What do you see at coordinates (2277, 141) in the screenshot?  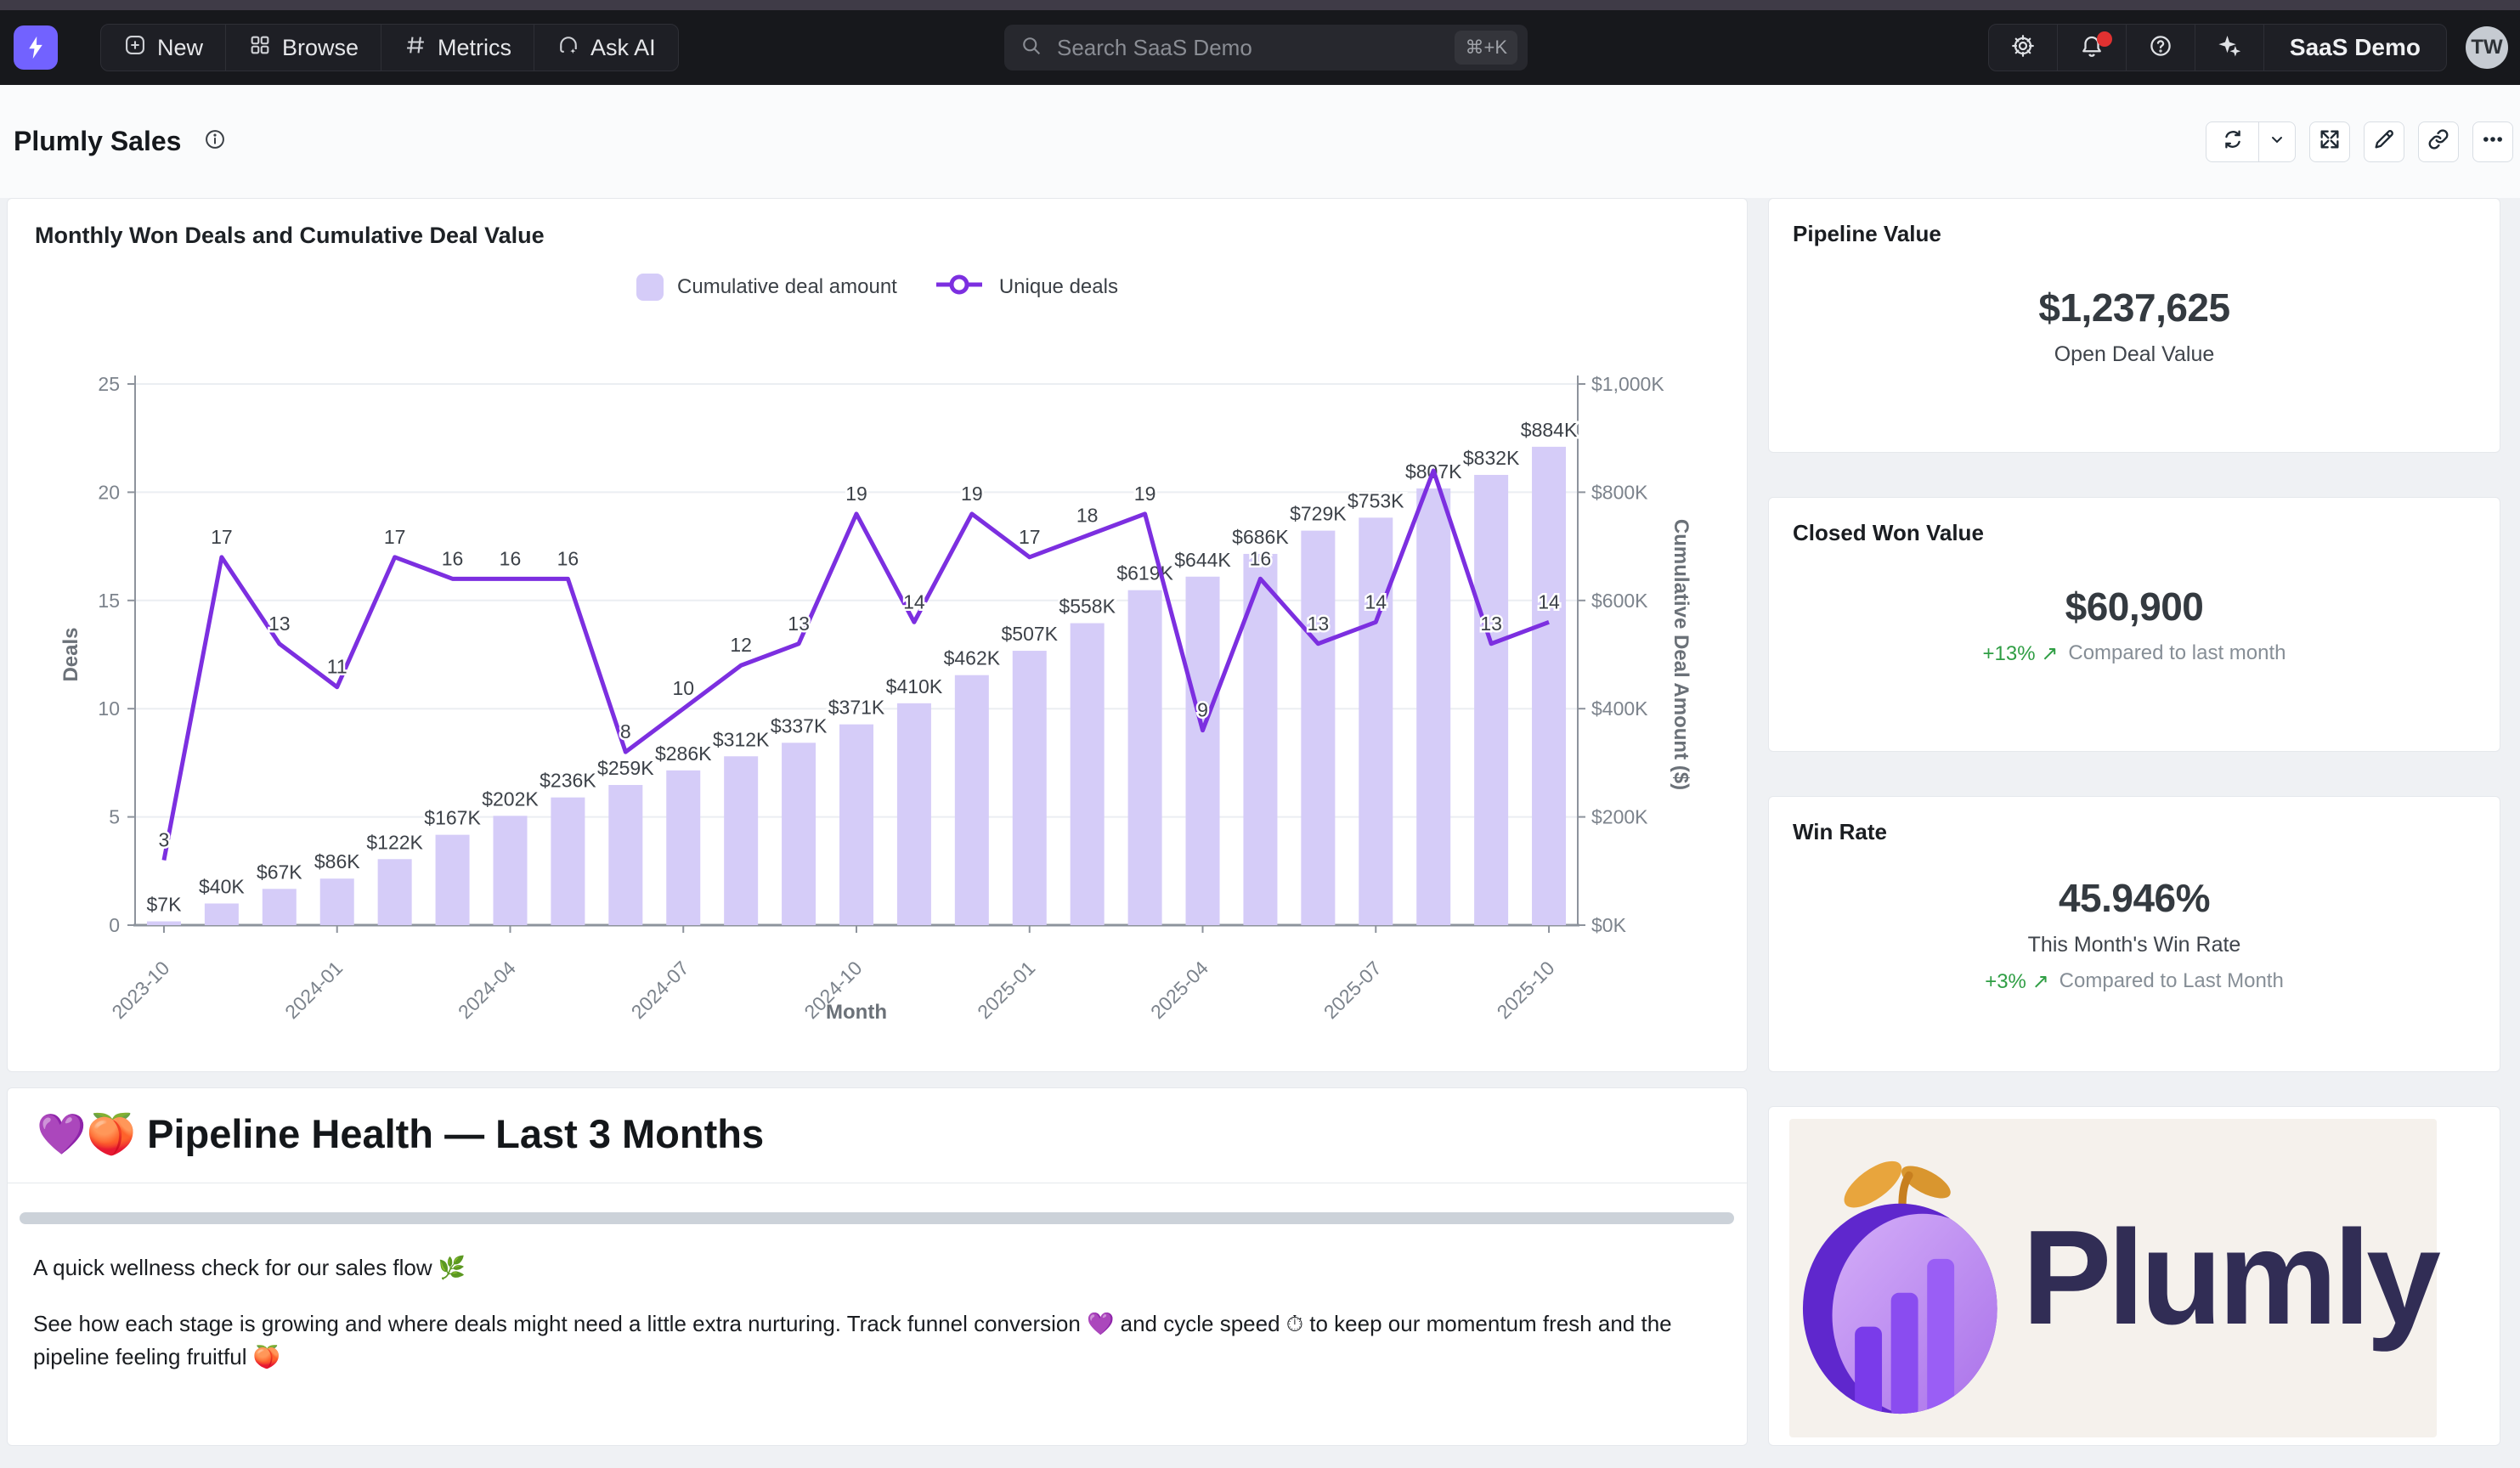 I see `refresh-menu-button` at bounding box center [2277, 141].